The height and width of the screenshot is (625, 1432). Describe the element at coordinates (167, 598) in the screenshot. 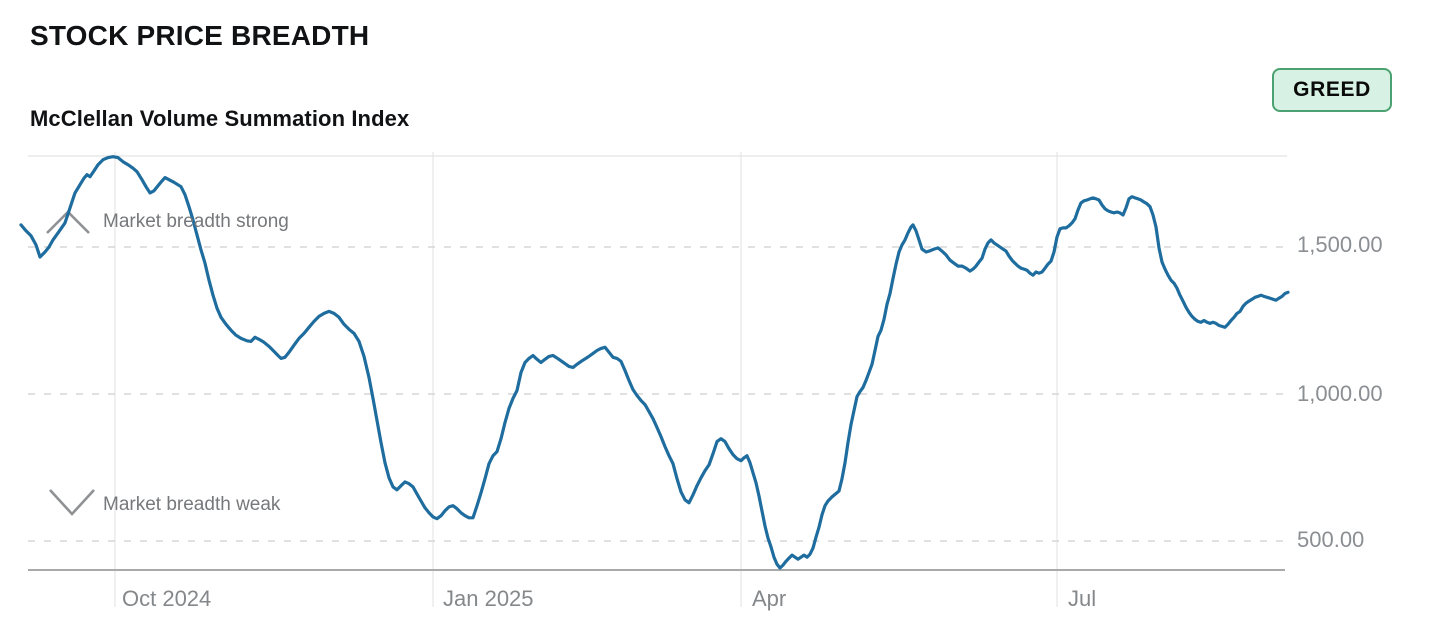

I see `x-tick-label-oct-2024: Oct 2024` at that location.